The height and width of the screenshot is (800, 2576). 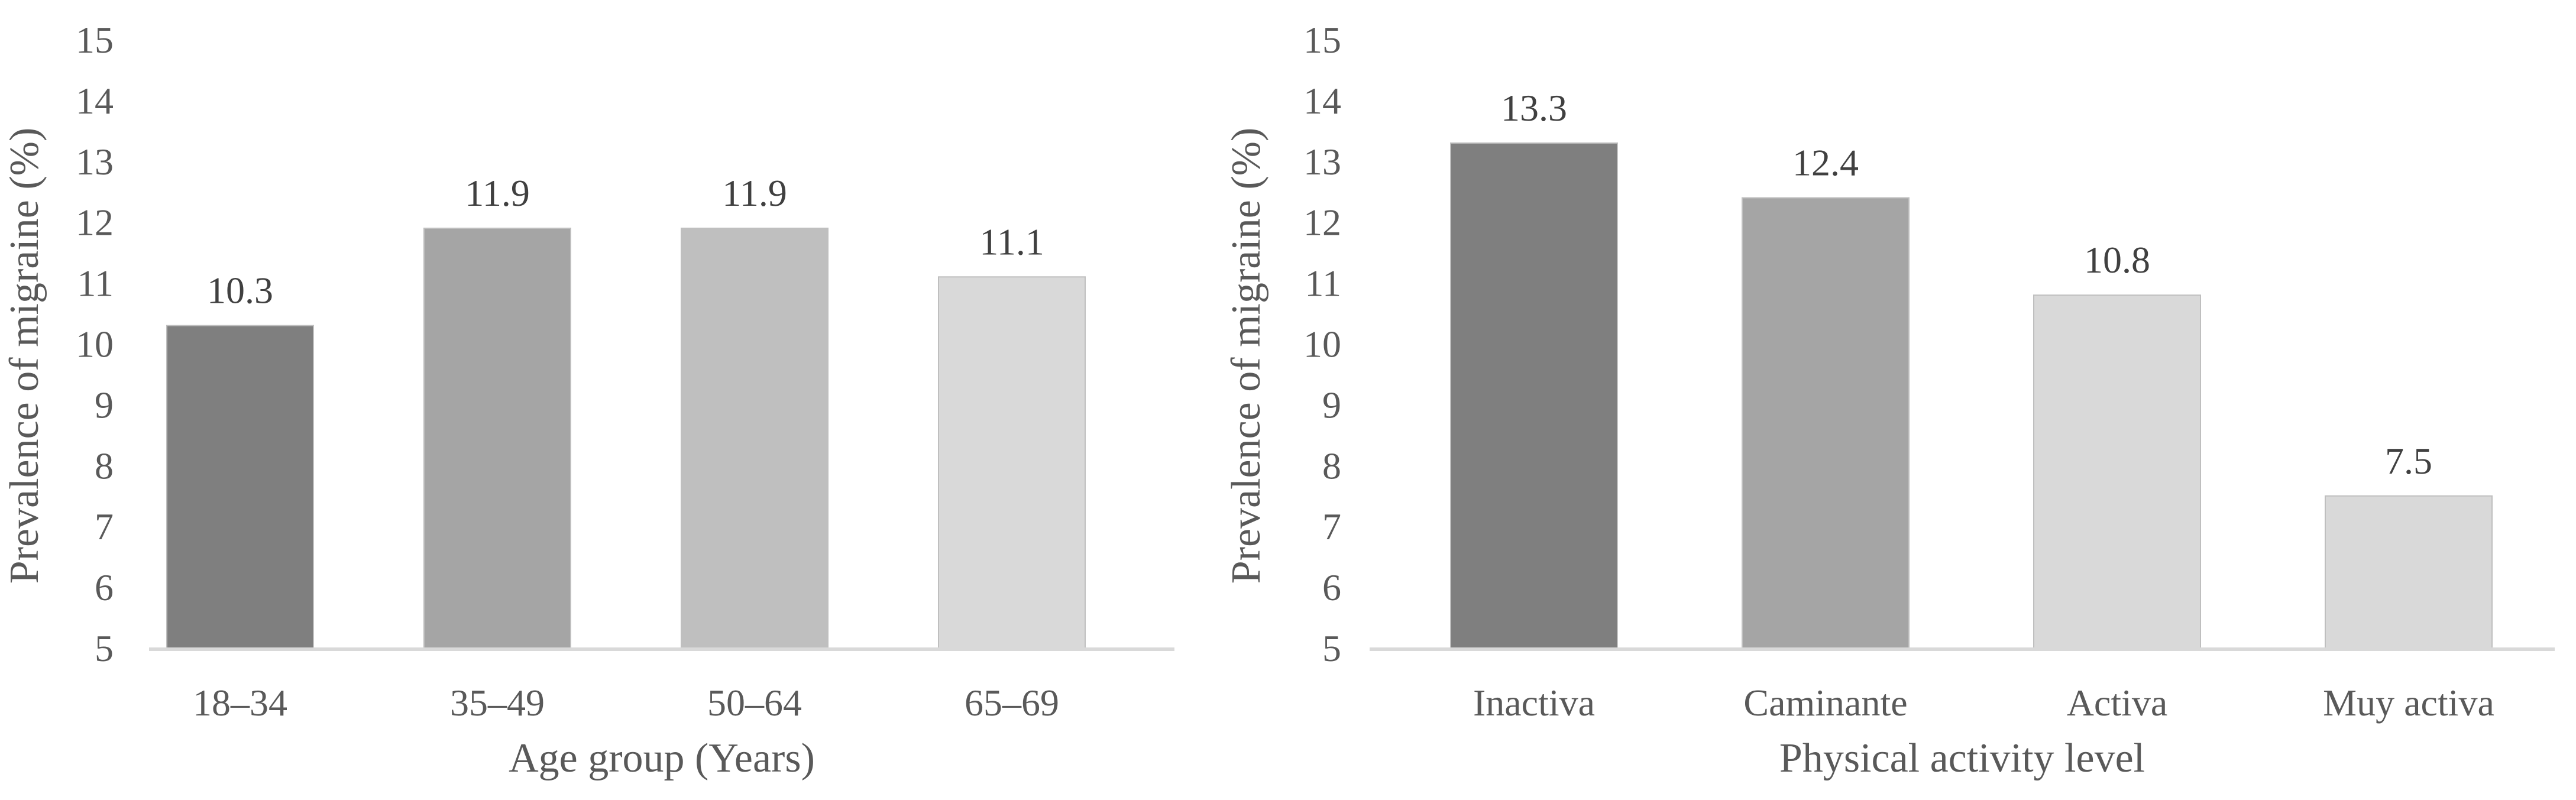 I want to click on x-category-label: 18–34, so click(x=240, y=703).